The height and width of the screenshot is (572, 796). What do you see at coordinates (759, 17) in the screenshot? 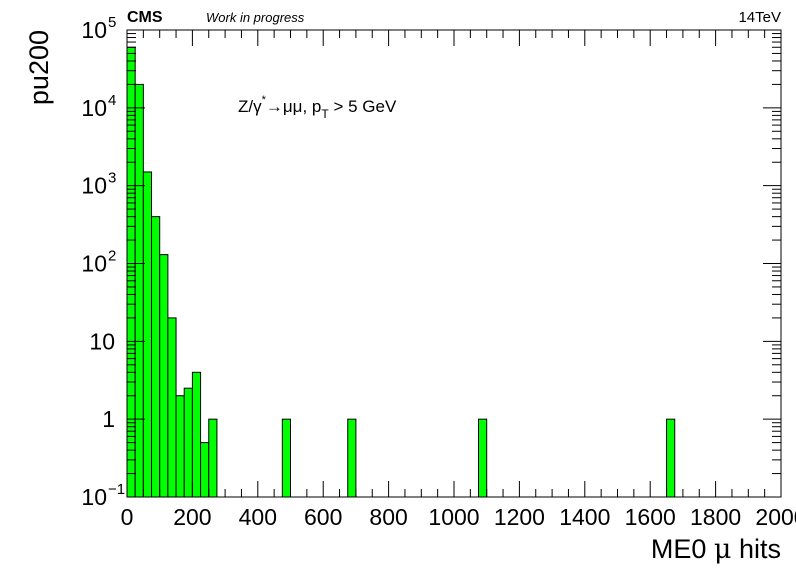
I see `energy-label: 14TeV` at bounding box center [759, 17].